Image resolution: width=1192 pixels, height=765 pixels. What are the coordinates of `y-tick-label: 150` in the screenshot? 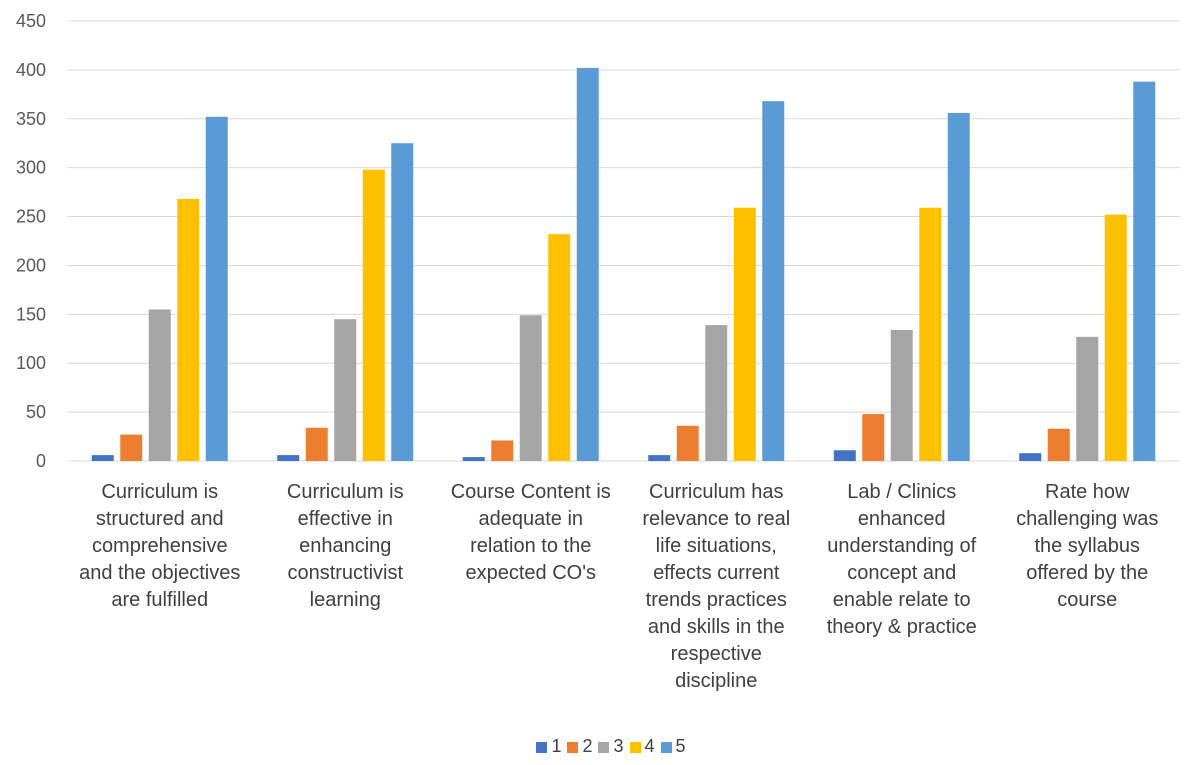 It's located at (31, 314).